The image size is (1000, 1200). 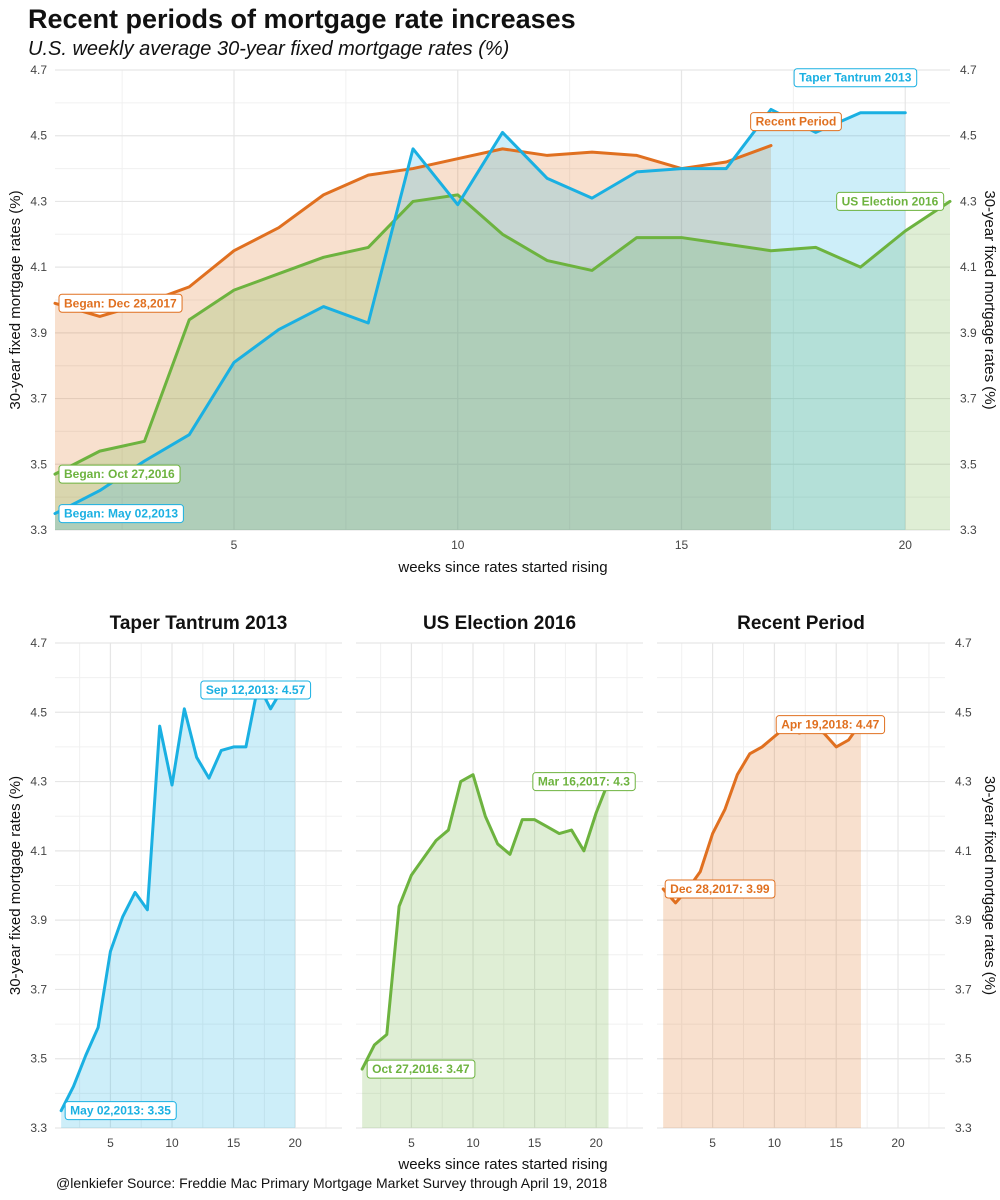 I want to click on facet-recent-line-recent, so click(x=762, y=813).